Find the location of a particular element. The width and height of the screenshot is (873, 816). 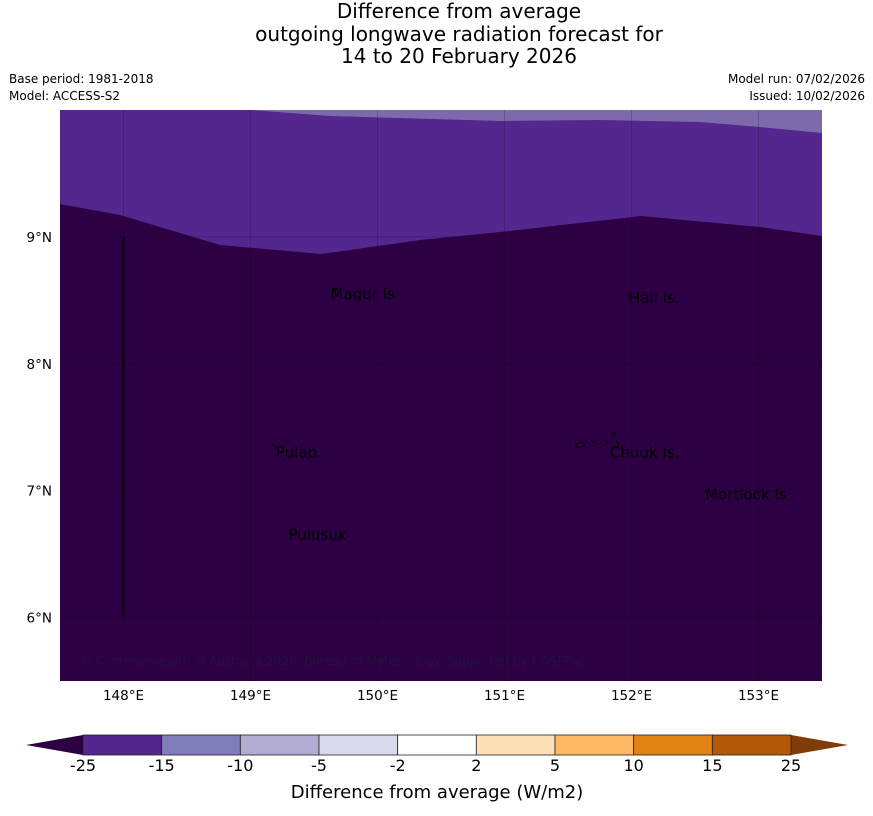

title-line-1: Difference from average is located at coordinates (459, 11).